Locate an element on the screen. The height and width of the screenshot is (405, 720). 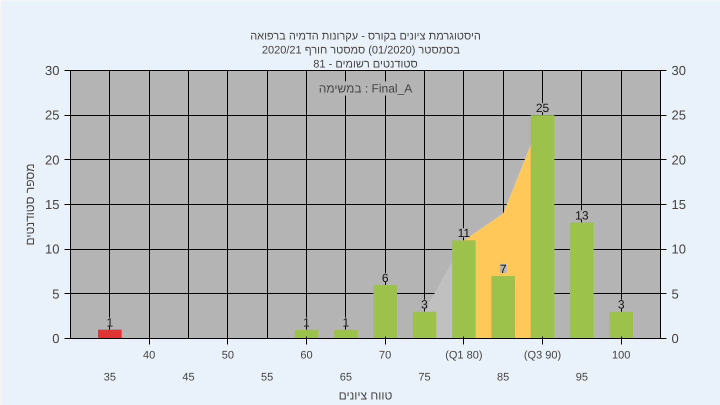
y2-tick-label: 15 is located at coordinates (679, 204).